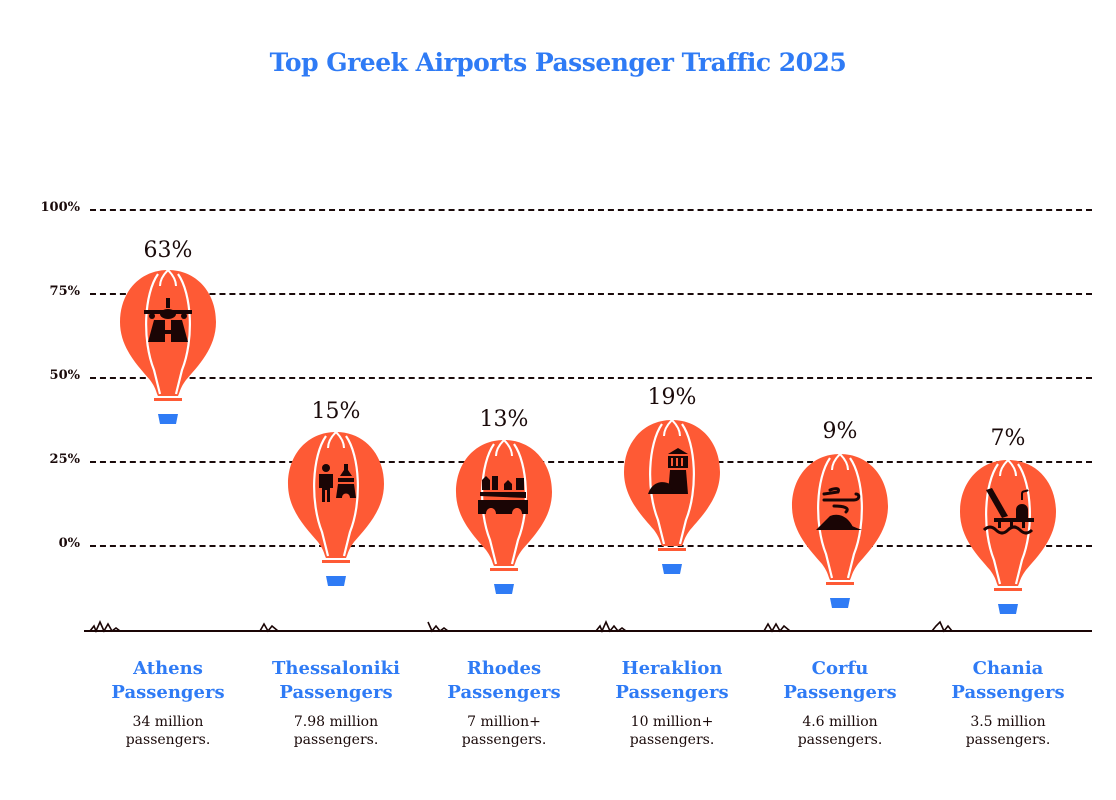  What do you see at coordinates (64, 459) in the screenshot?
I see `y-tick-25: 25%` at bounding box center [64, 459].